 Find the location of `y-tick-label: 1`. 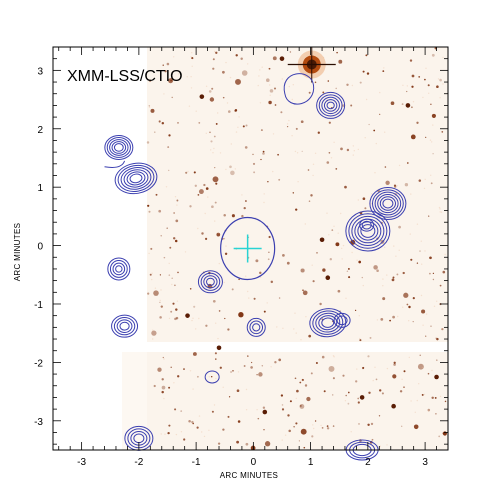

y-tick-label: 1 is located at coordinates (40, 188).